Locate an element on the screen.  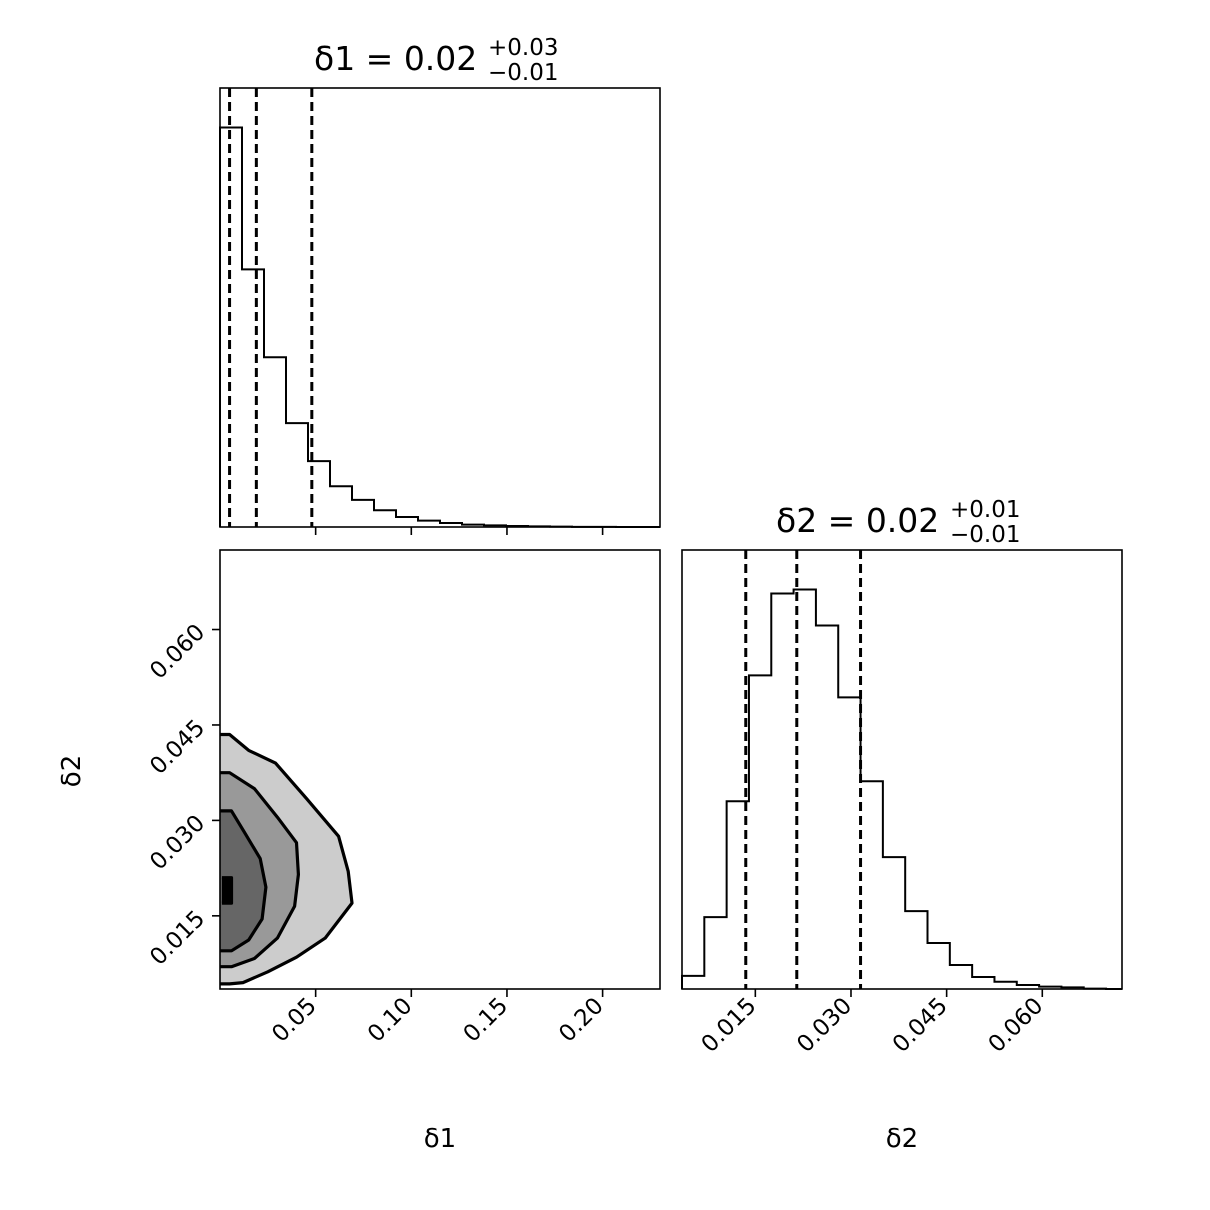
contour-marks is located at coordinates (287, 859).